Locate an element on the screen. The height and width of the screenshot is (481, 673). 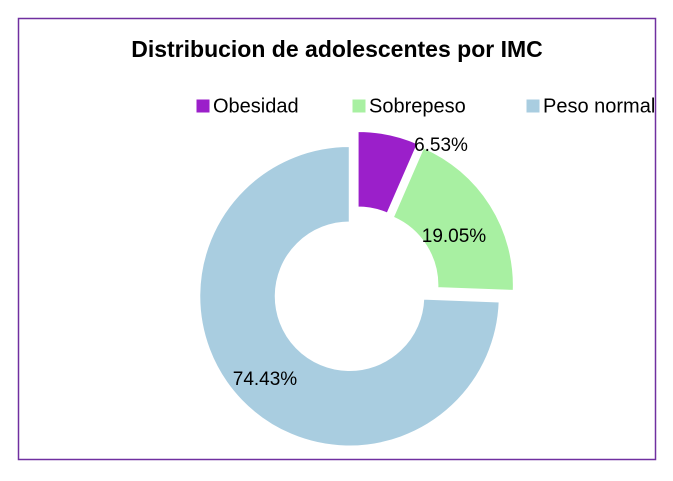
data-label: 6.53% is located at coordinates (441, 145).